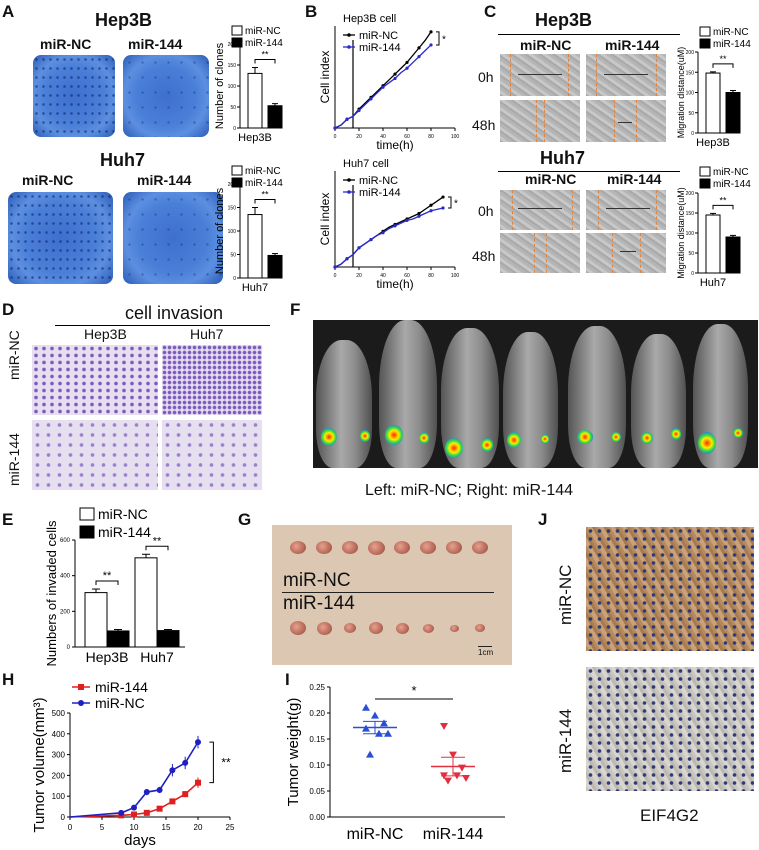 The width and height of the screenshot is (759, 850). What do you see at coordinates (8, 519) in the screenshot?
I see `panel-letter-e: E` at bounding box center [8, 519].